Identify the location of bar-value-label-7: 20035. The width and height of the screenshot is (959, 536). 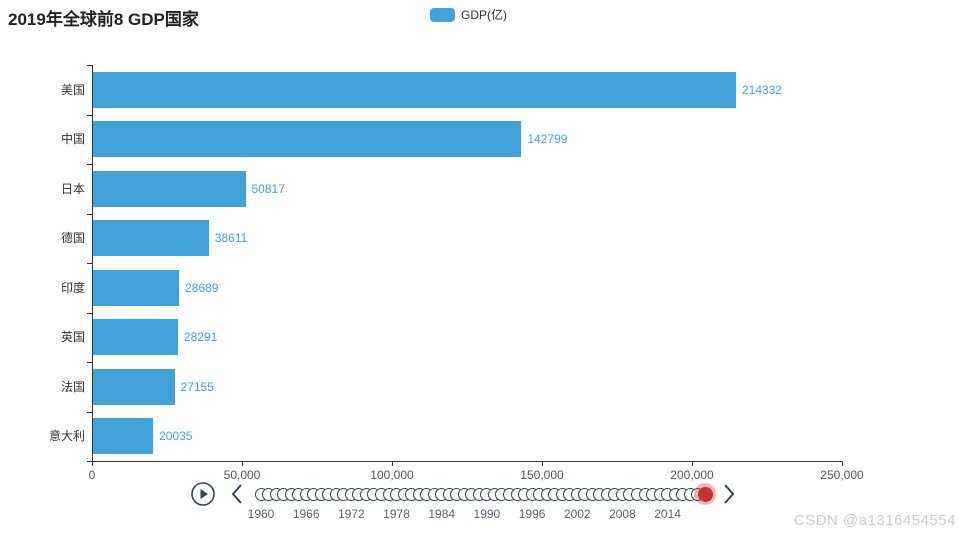
(176, 436).